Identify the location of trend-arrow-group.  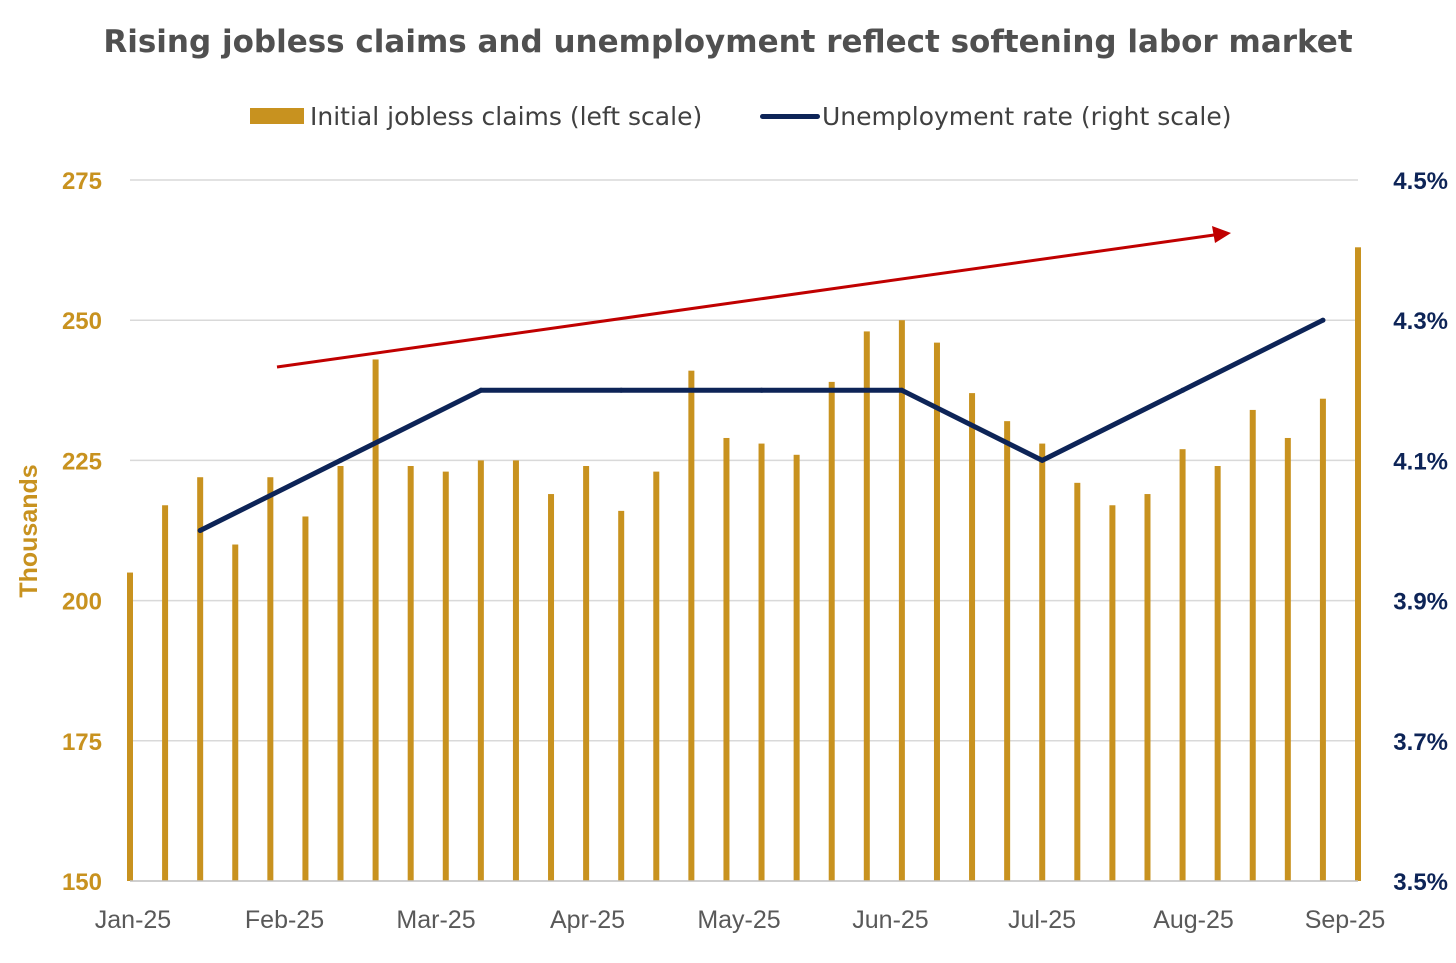
(753, 297).